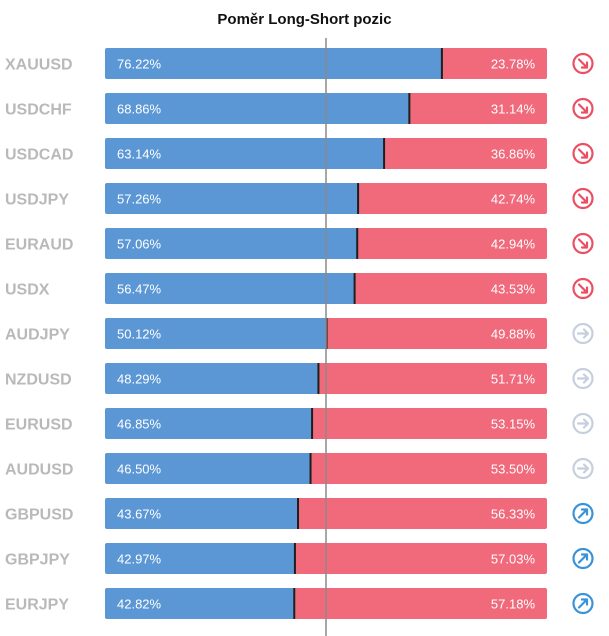 Image resolution: width=609 pixels, height=636 pixels. What do you see at coordinates (139, 199) in the screenshot?
I see `long-percent-label: 57.26%` at bounding box center [139, 199].